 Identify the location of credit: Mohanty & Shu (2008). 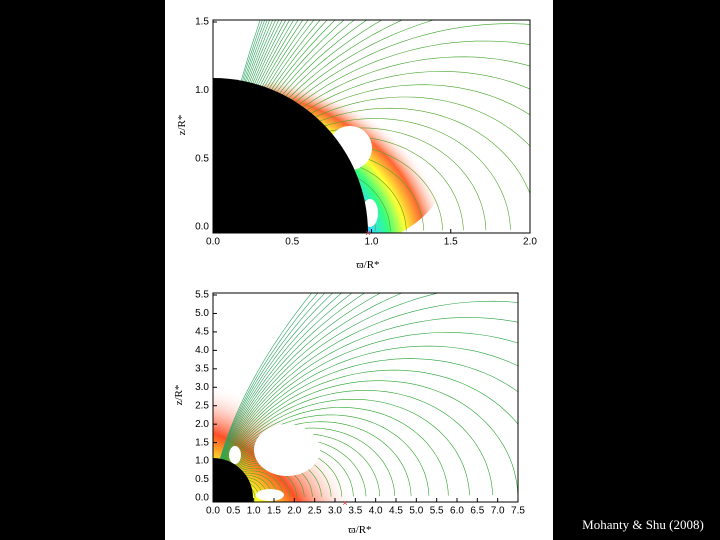
(643, 524).